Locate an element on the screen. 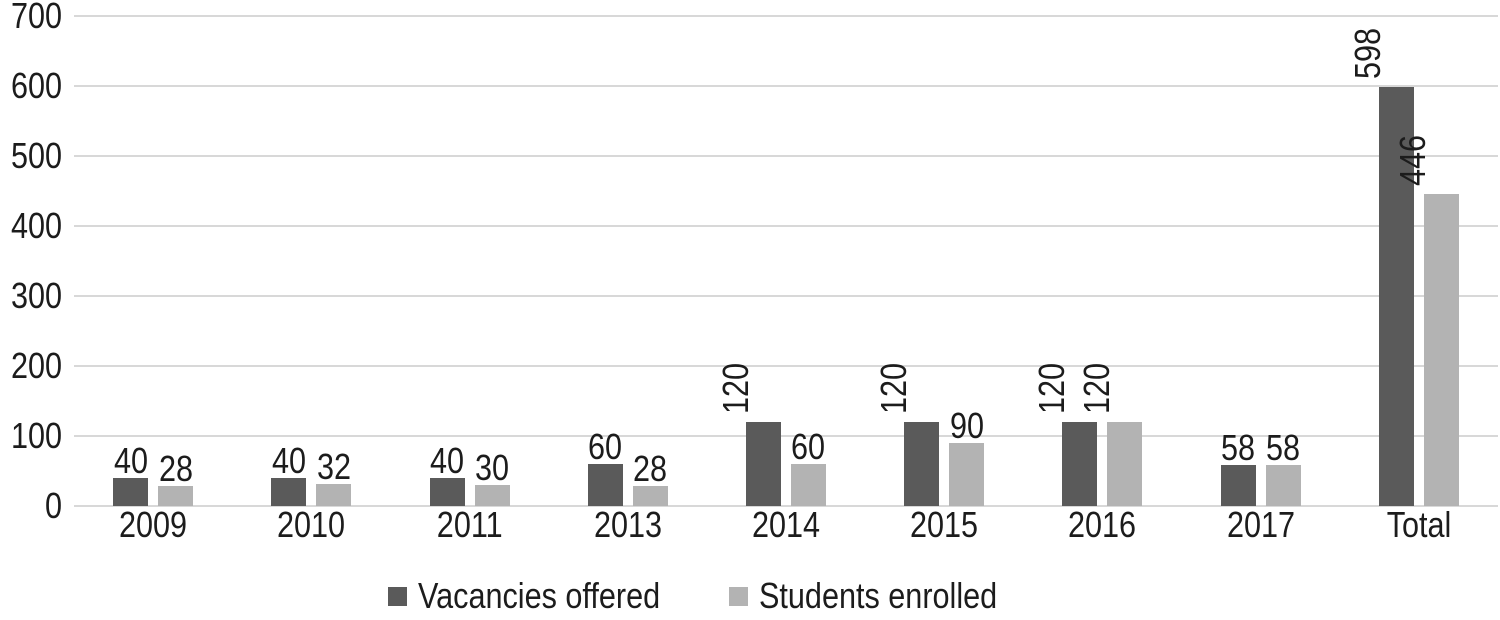 This screenshot has width=1500, height=620. legend-swatch-students-enrolled is located at coordinates (738, 596).